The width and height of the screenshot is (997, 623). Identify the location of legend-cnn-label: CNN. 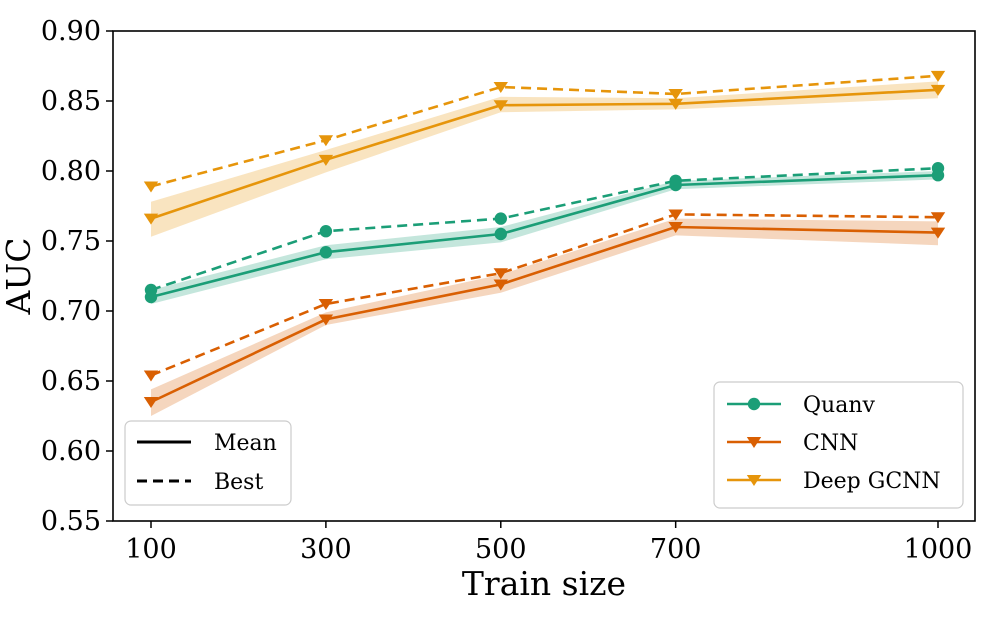
(830, 443).